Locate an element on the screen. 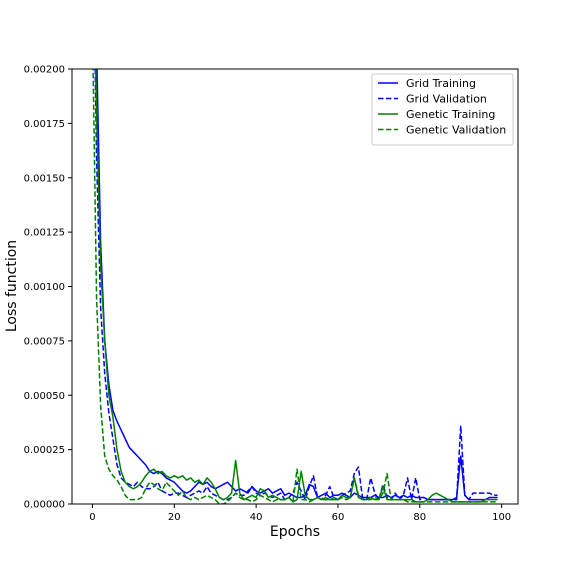 The image size is (576, 576). y-axis-label: Loss function is located at coordinates (12, 286).